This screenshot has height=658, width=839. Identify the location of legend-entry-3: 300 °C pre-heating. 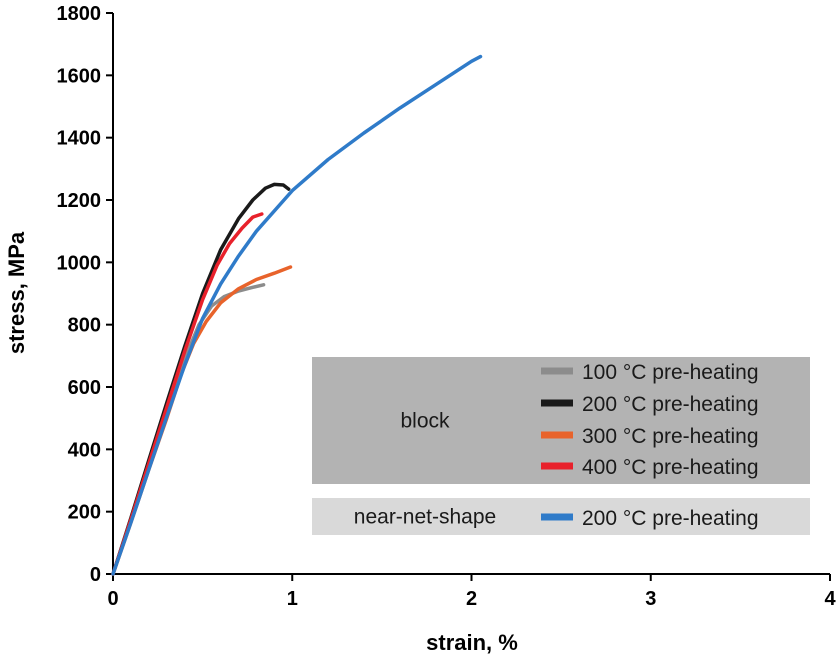
(670, 436).